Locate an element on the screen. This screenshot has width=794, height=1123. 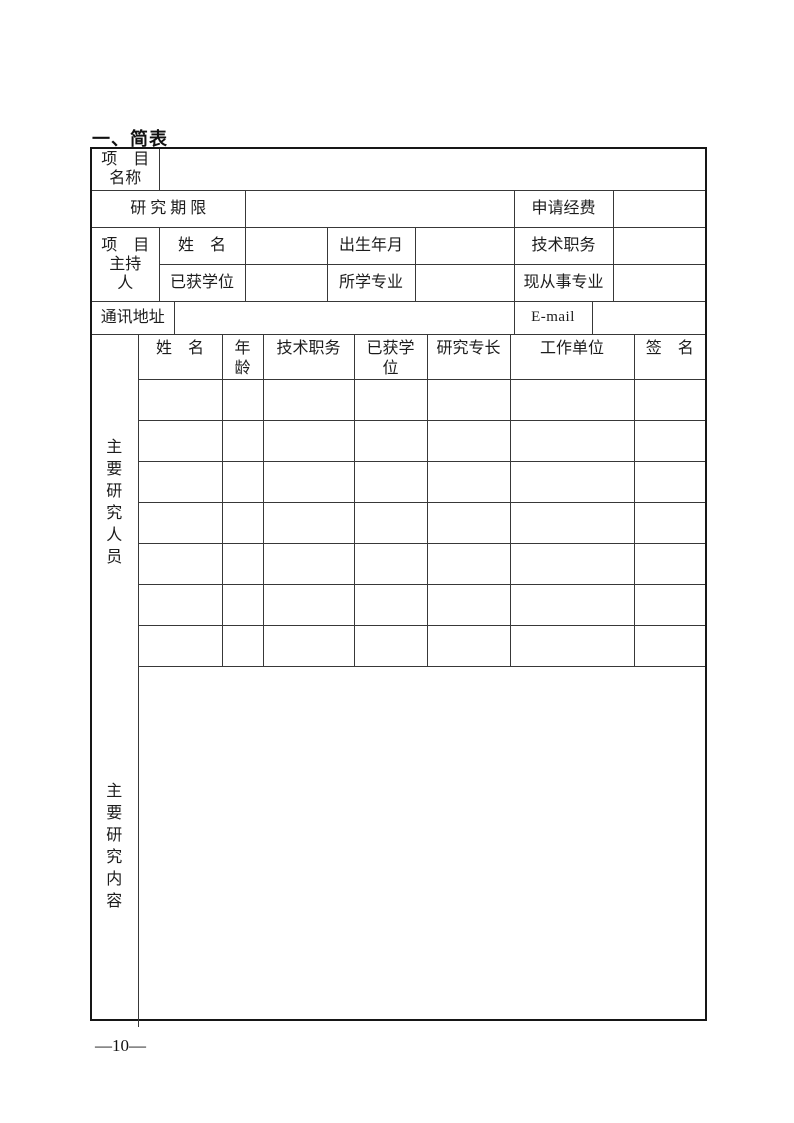
col-header-tech-position: 技术职务 is located at coordinates (309, 357).